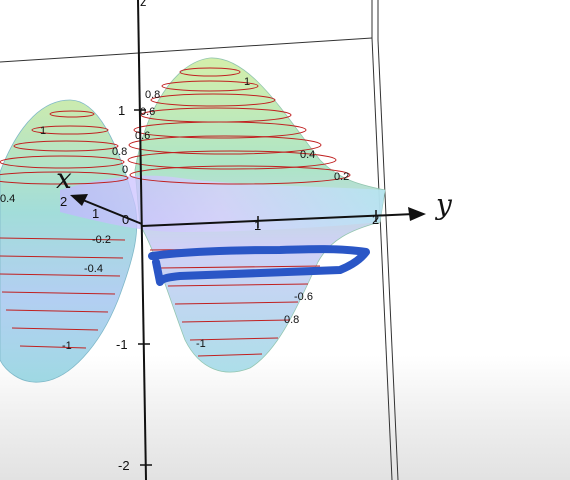 This screenshot has width=570, height=480. Describe the element at coordinates (63, 201) in the screenshot. I see `x-tick-label: 2` at that location.